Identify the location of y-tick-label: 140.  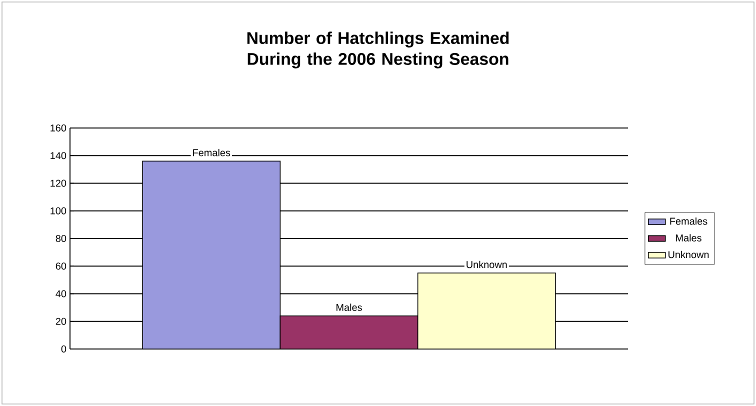
(58, 156).